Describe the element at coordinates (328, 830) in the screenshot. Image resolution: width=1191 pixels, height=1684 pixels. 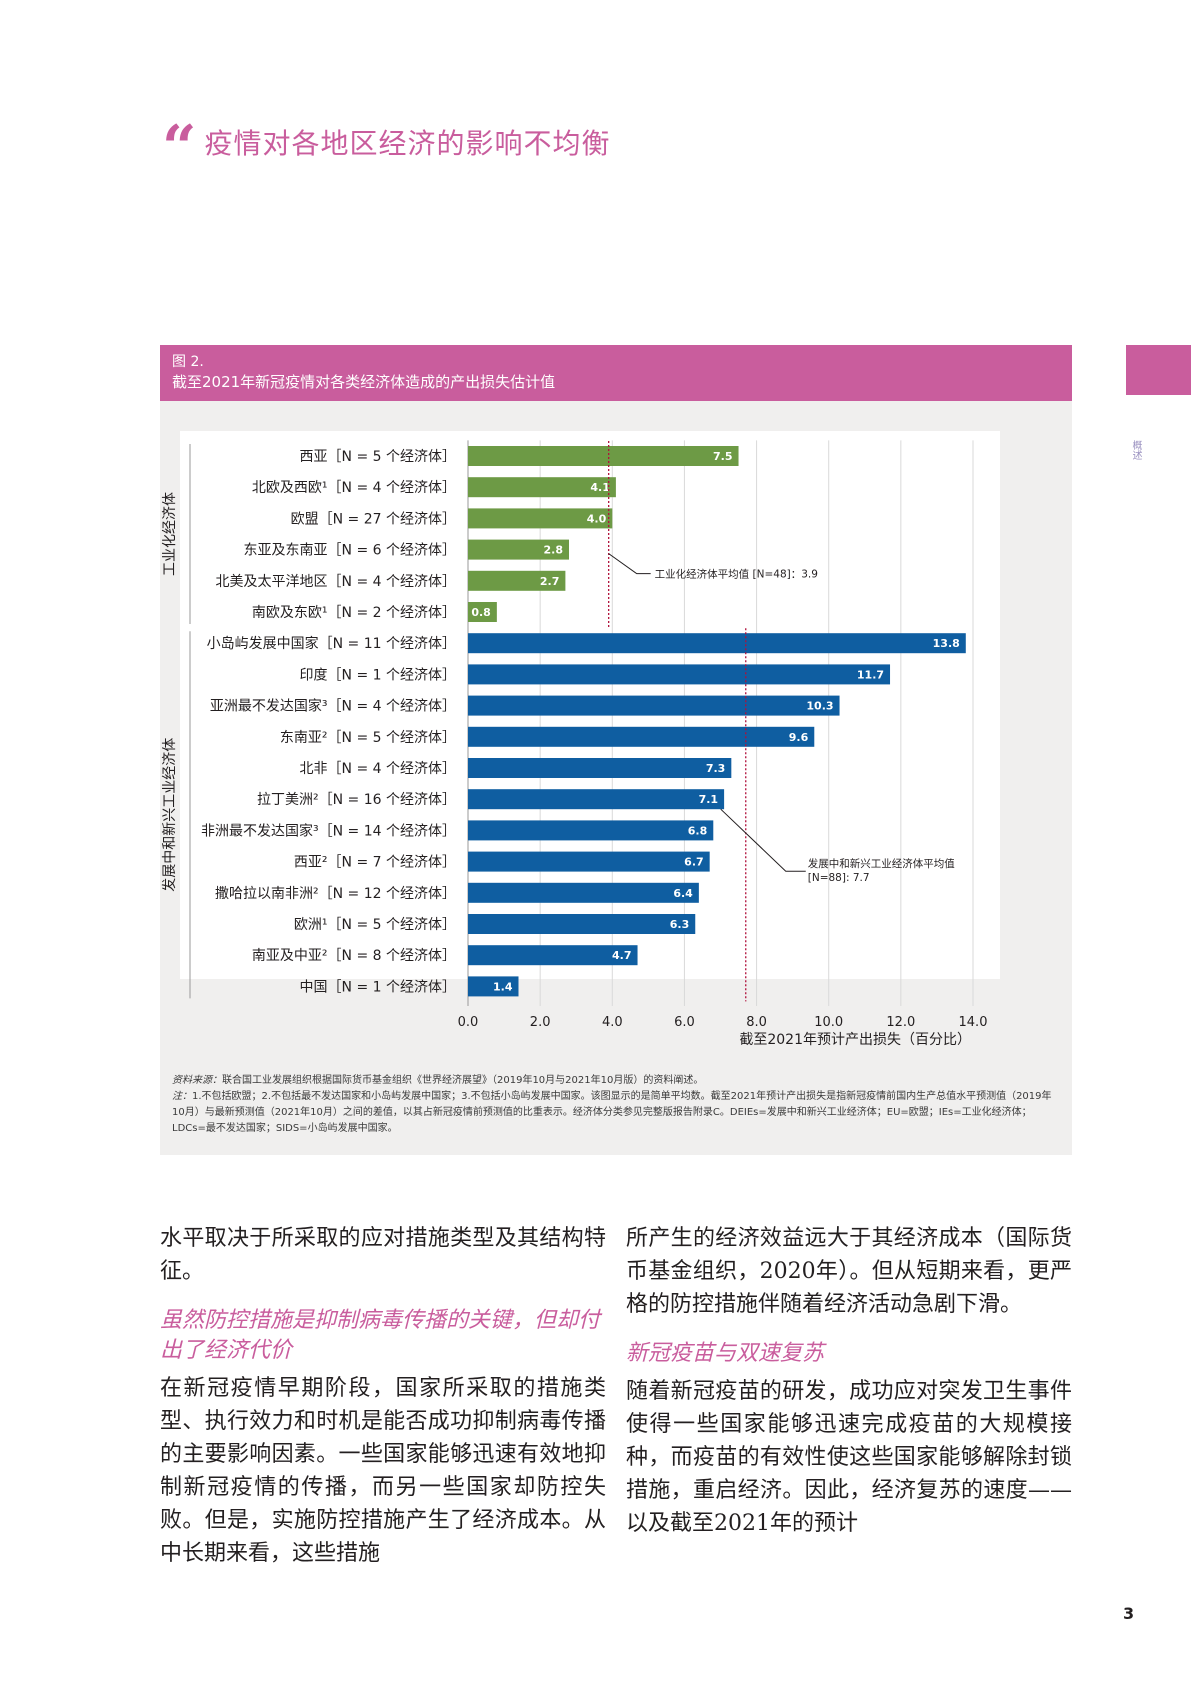
I see `category-label: 非洲最不发达国家³［N = 14 个经济体］` at that location.